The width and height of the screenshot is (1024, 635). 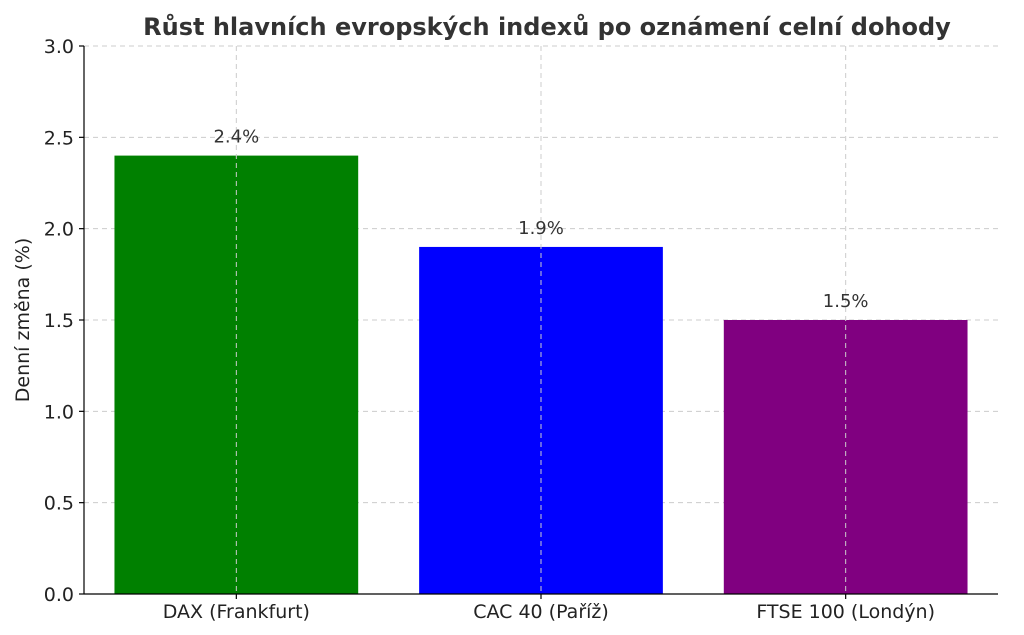 I want to click on x-tick-label: DAX (Frankfurt), so click(x=236, y=612).